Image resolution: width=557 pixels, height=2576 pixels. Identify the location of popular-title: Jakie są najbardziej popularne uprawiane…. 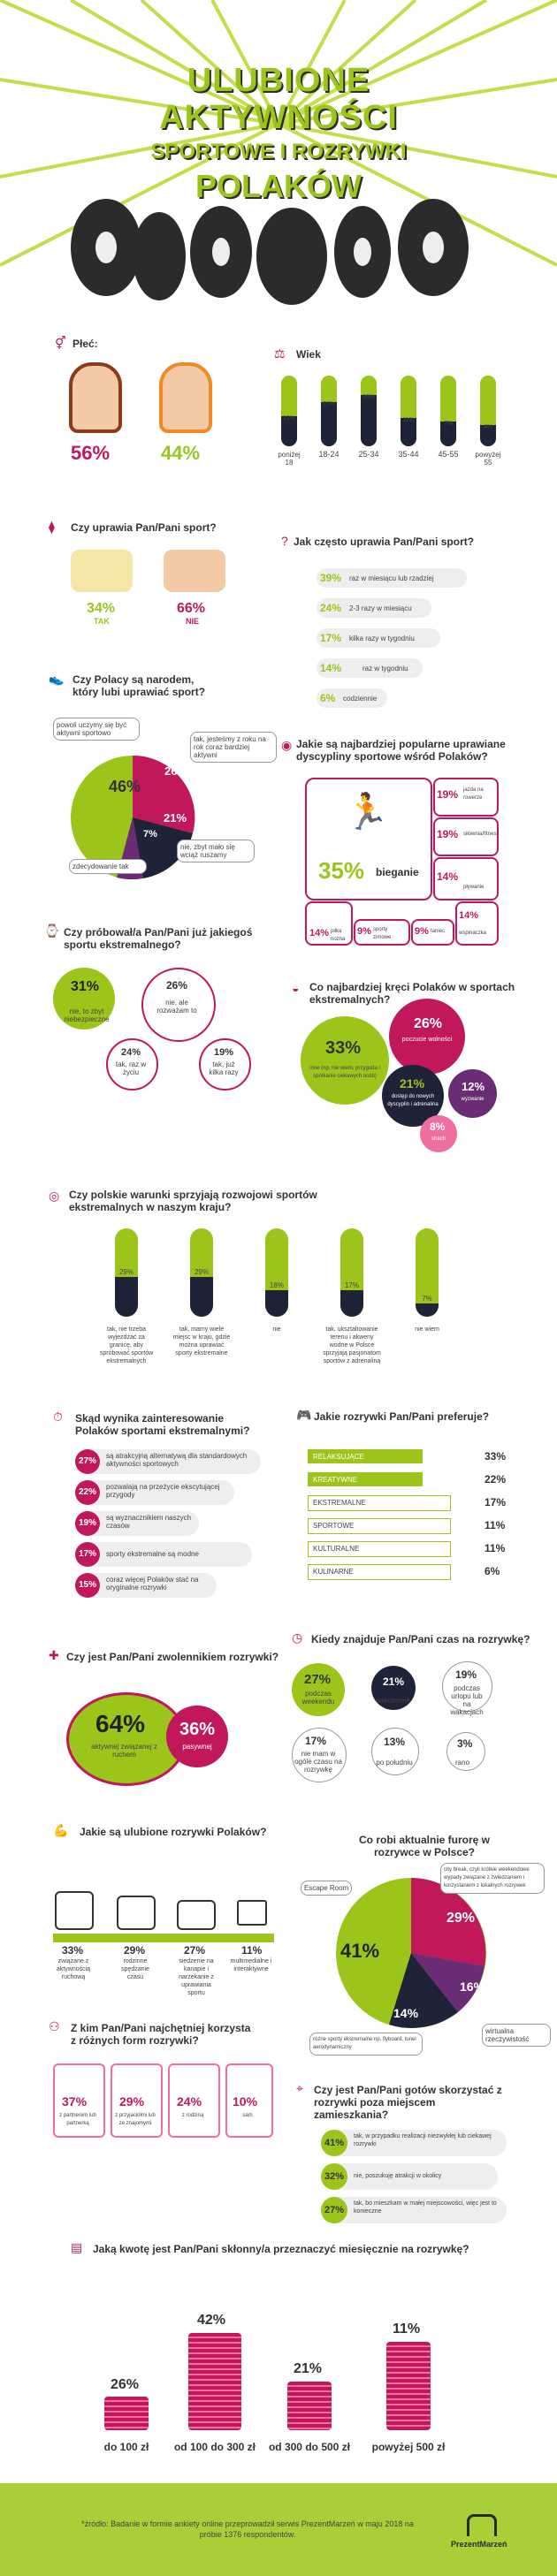
(401, 750).